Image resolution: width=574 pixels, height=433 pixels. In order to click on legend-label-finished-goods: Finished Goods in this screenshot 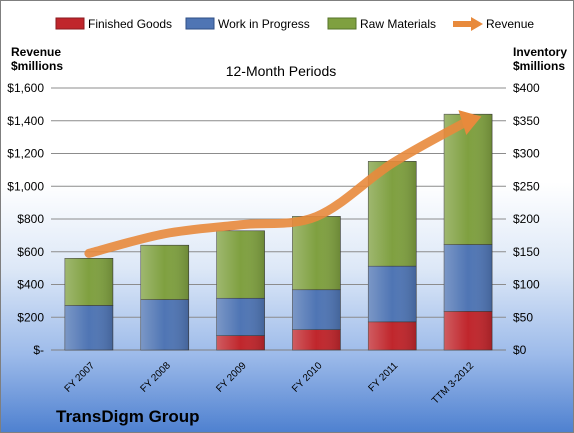, I will do `click(130, 24)`.